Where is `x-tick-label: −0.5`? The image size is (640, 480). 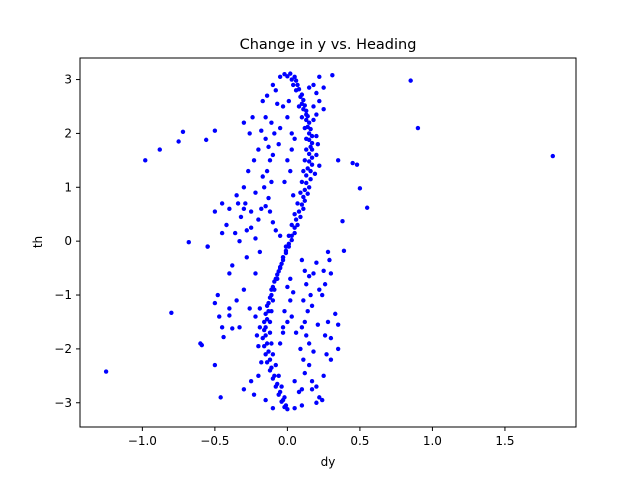
x-tick-label: −0.5 is located at coordinates (214, 441).